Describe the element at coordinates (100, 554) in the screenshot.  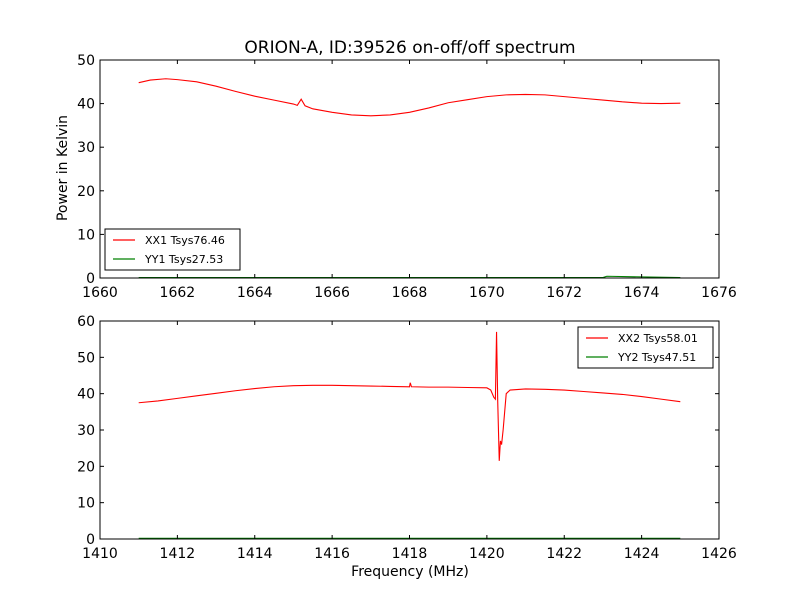
I see `x-tick-label: 1410` at that location.